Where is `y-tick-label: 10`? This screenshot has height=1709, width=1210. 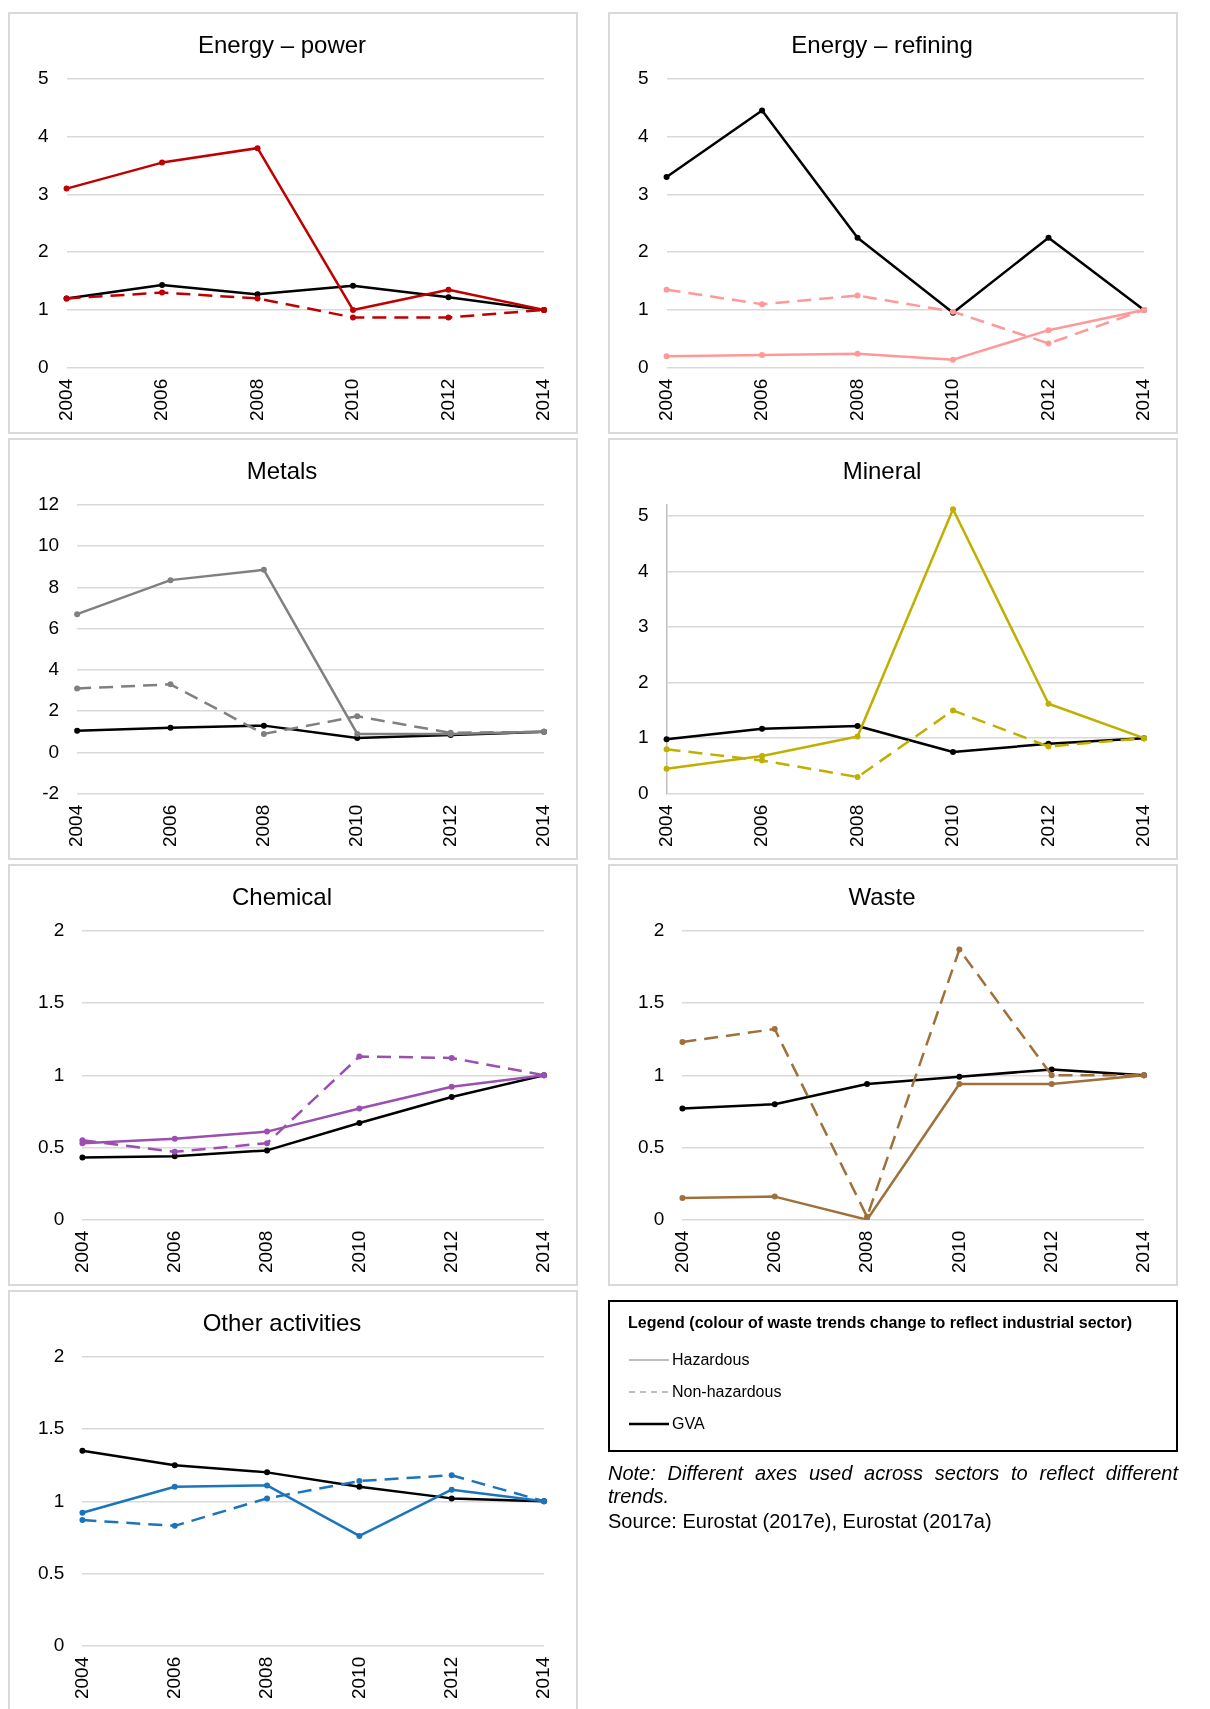 y-tick-label: 10 is located at coordinates (48, 545).